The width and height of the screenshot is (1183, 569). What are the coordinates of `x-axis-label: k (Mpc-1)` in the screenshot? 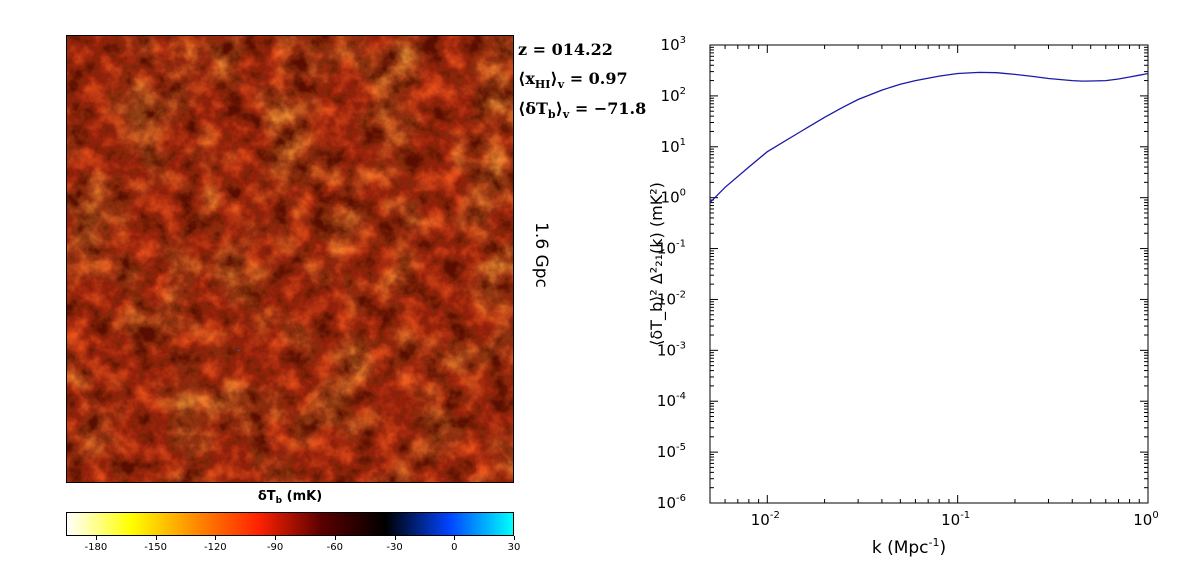 It's located at (909, 547).